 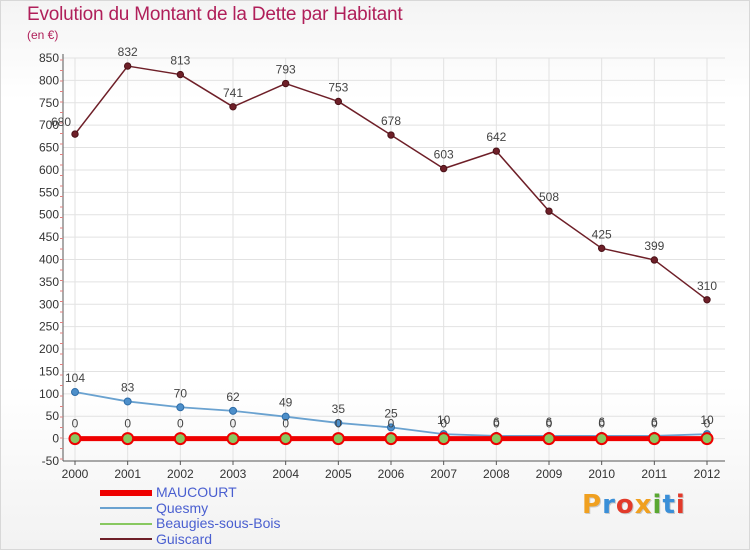 I want to click on data-label: 753, so click(x=338, y=87).